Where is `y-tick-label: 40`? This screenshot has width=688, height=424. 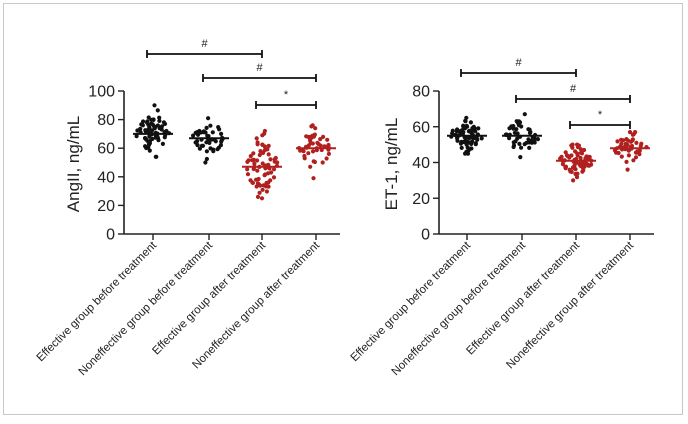
y-tick-label: 40 is located at coordinates (421, 163).